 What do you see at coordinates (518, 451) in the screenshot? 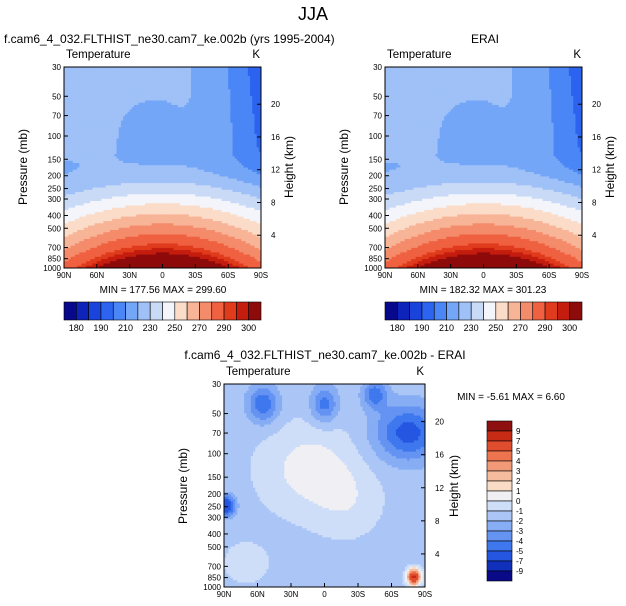
I see `colorbar-label: 5` at bounding box center [518, 451].